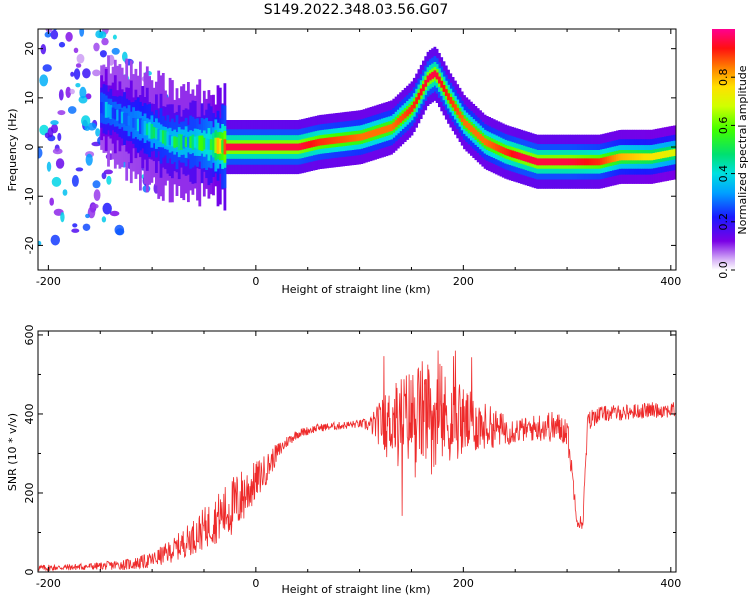  What do you see at coordinates (742, 149) in the screenshot?
I see `colorbar-label: Normalized spectral amplitude` at bounding box center [742, 149].